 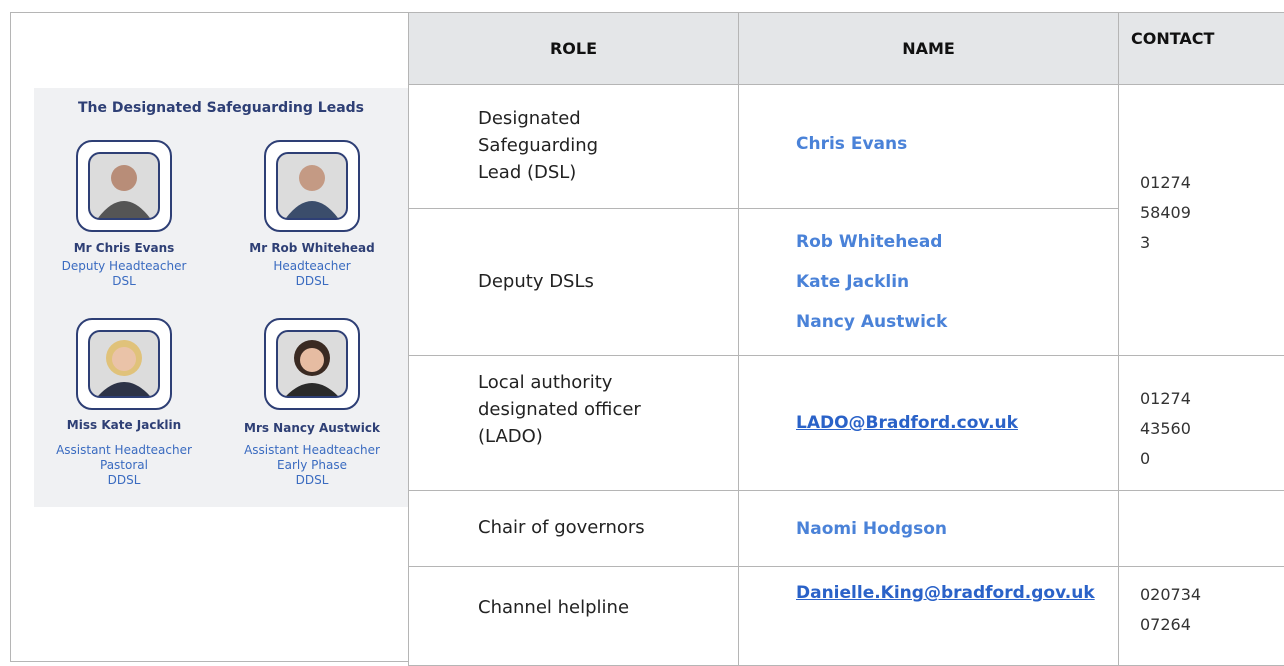 I want to click on person-name: Miss Kate Jacklin, so click(x=124, y=425).